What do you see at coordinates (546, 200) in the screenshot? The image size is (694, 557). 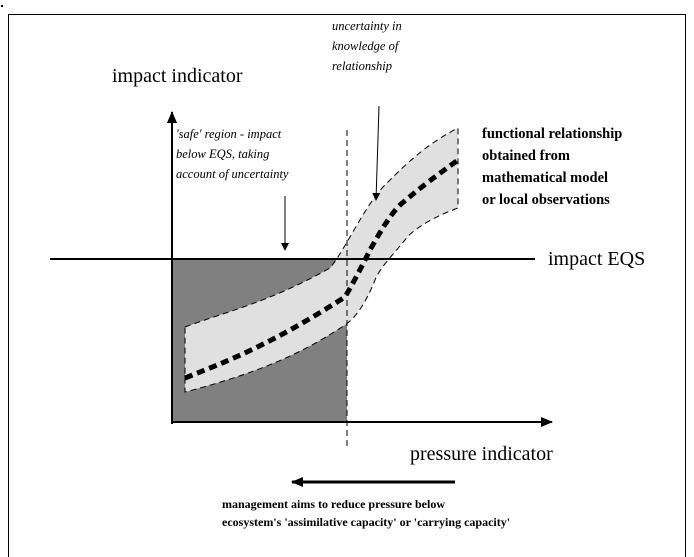 I see `annotation: or local observations` at bounding box center [546, 200].